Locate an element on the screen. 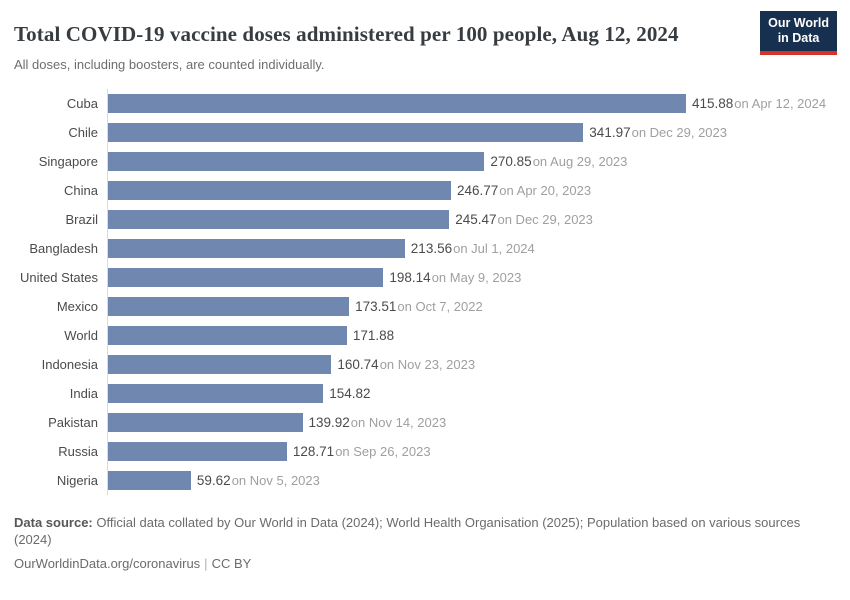 The image size is (850, 600). bar-area: 198.14on May 9, 2023 is located at coordinates (471, 277).